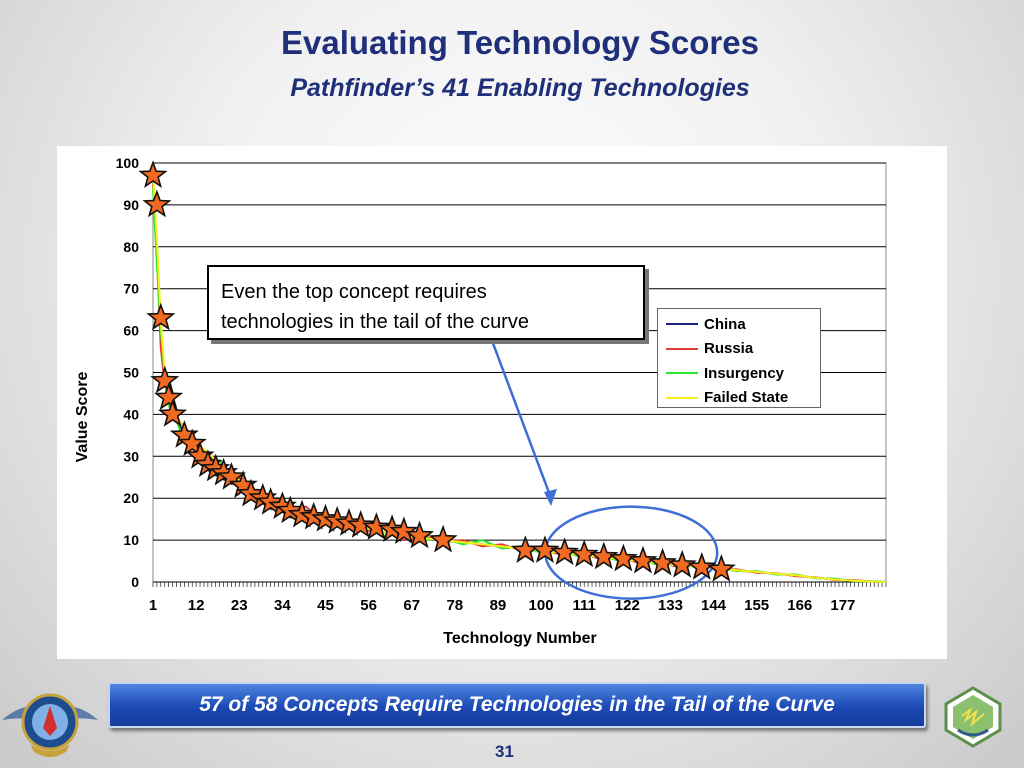 This screenshot has height=768, width=1024. What do you see at coordinates (411, 605) in the screenshot?
I see `x-tick-label: 67` at bounding box center [411, 605].